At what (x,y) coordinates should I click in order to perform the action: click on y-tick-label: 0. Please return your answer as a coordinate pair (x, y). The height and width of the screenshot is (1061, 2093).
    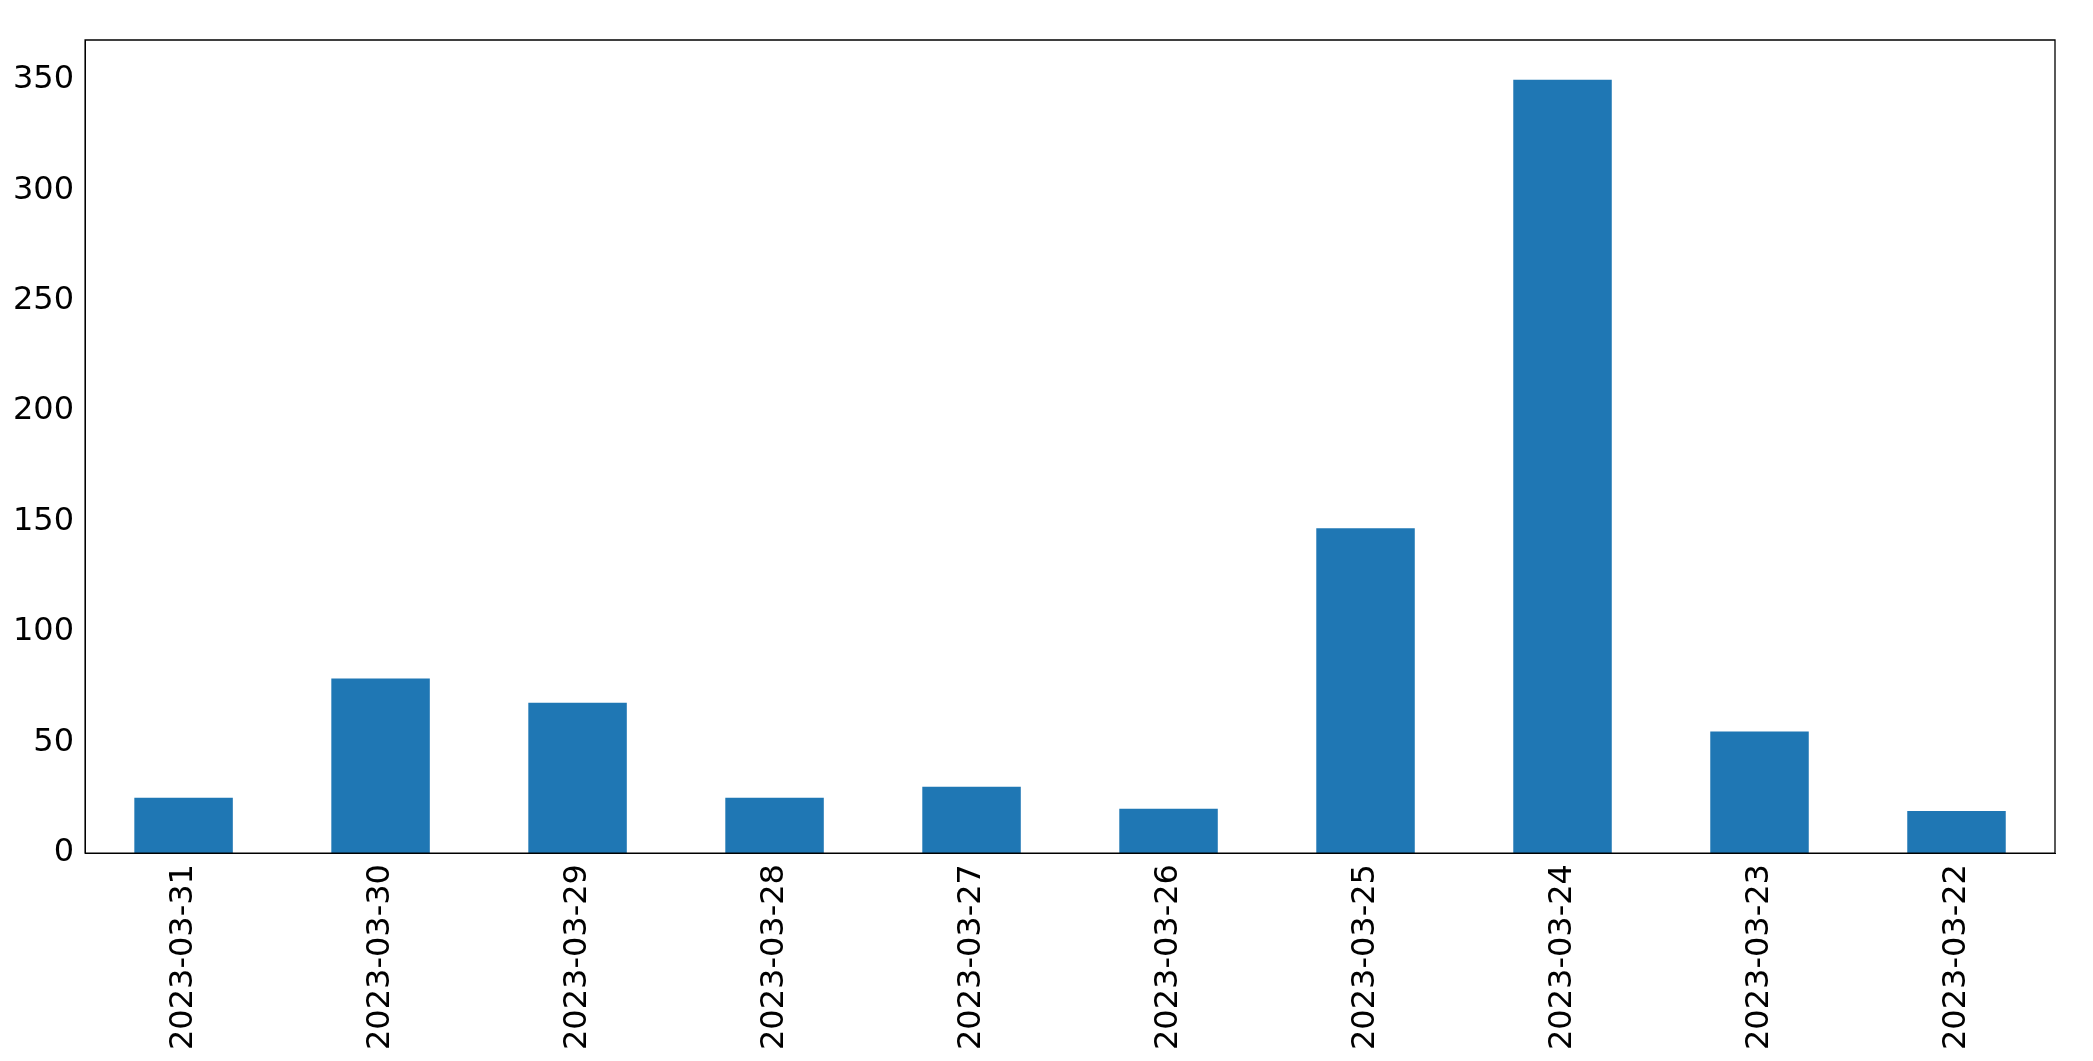
    Looking at the image, I should click on (64, 850).